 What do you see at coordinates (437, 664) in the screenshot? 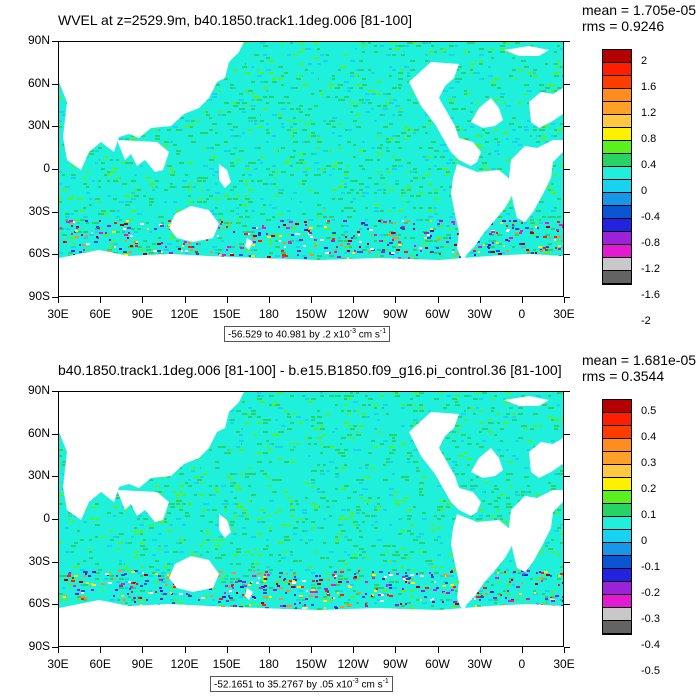
I see `longitude-label: 60W` at bounding box center [437, 664].